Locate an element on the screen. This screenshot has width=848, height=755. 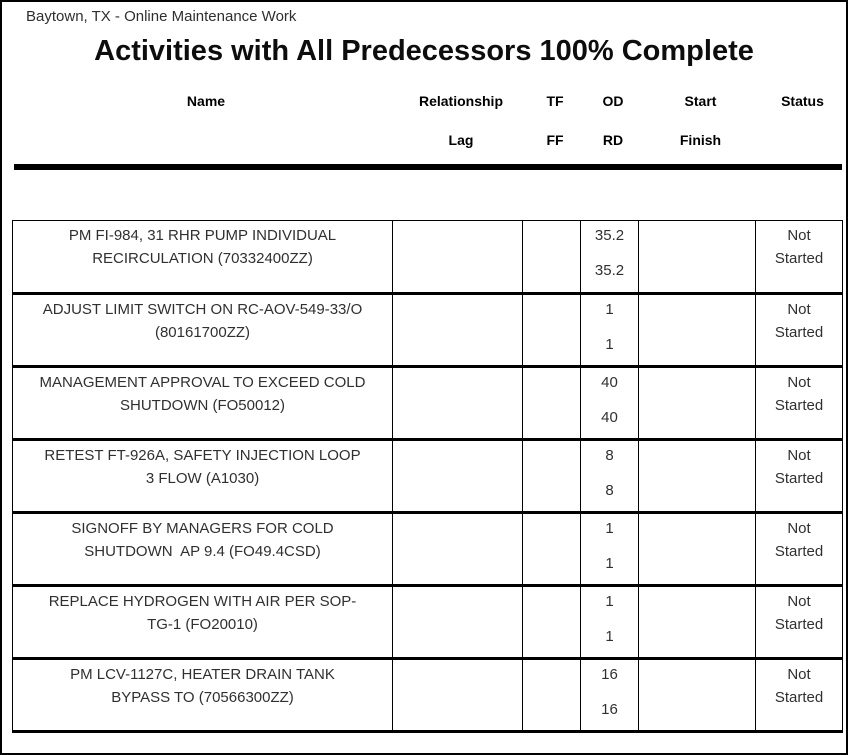
column-header-relationship: Relationship Lag is located at coordinates (461, 120).